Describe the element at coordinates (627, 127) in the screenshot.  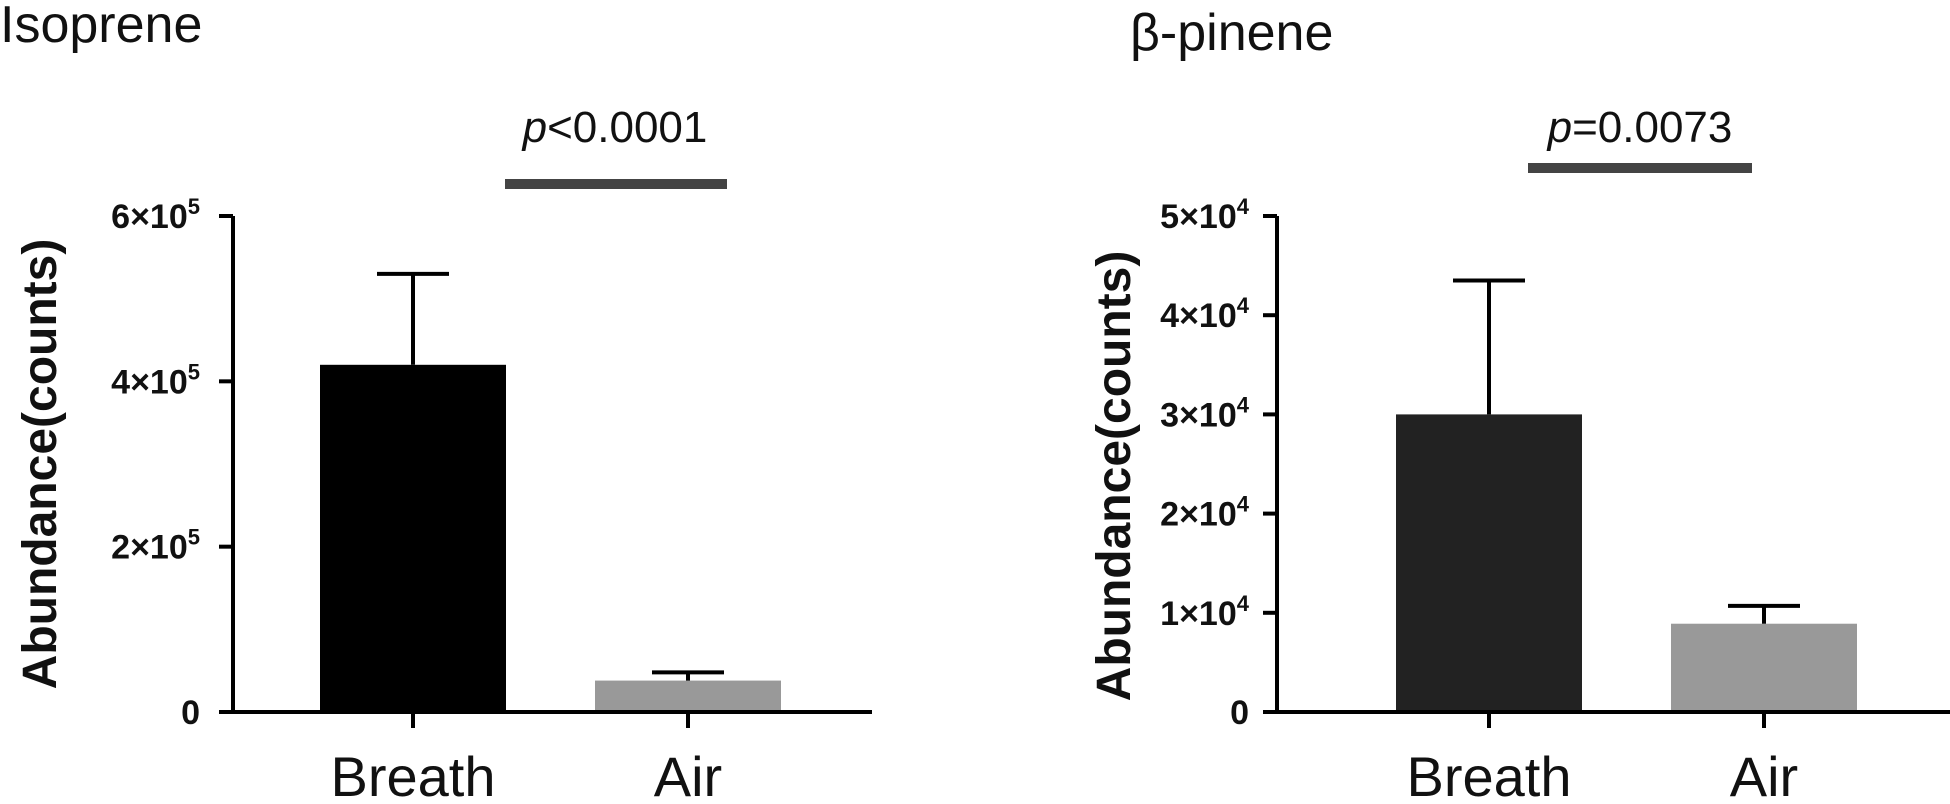
I see `p-value-text: <0.0001` at that location.